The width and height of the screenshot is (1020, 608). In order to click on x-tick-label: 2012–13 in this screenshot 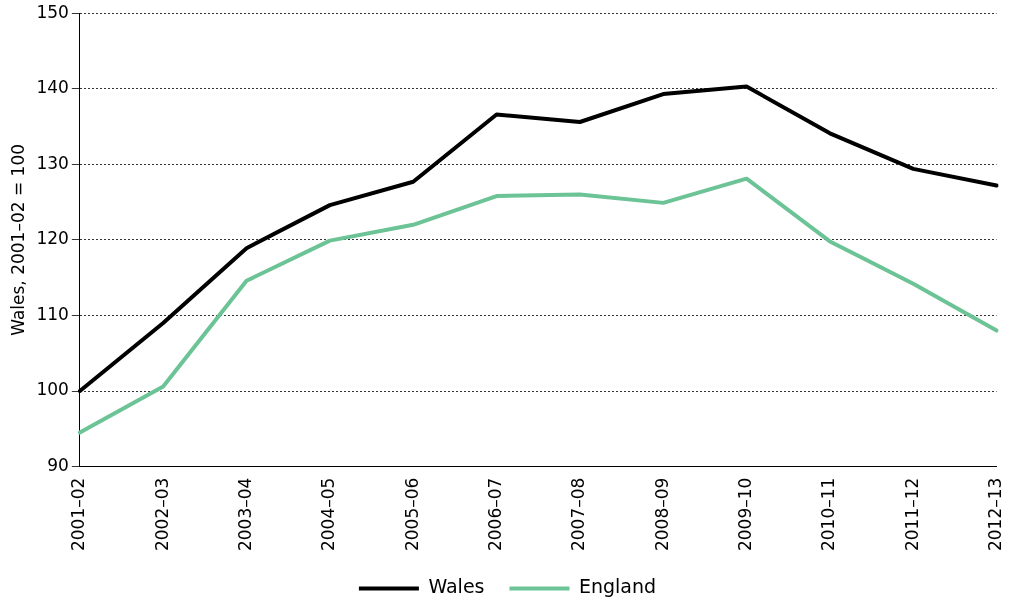, I will do `click(995, 514)`.